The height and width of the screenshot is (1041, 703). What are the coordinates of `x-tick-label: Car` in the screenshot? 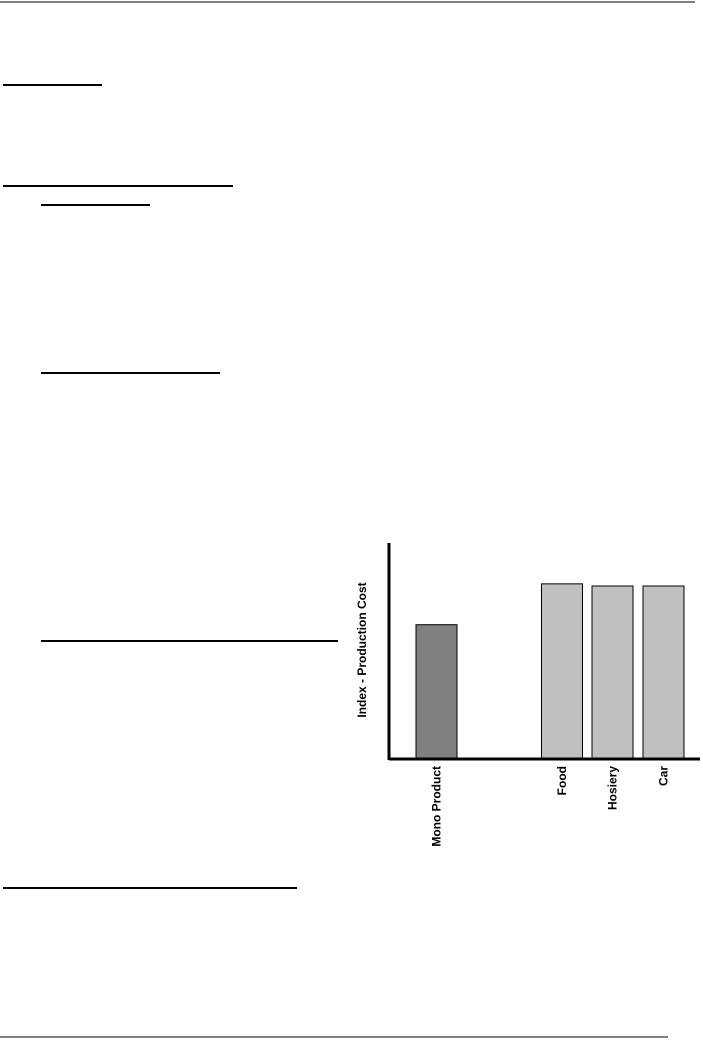 It's located at (664, 776).